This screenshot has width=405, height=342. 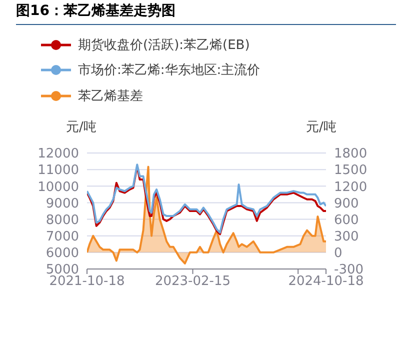 What do you see at coordinates (326, 282) in the screenshot?
I see `x-tick-label: 2024-10-18` at bounding box center [326, 282].